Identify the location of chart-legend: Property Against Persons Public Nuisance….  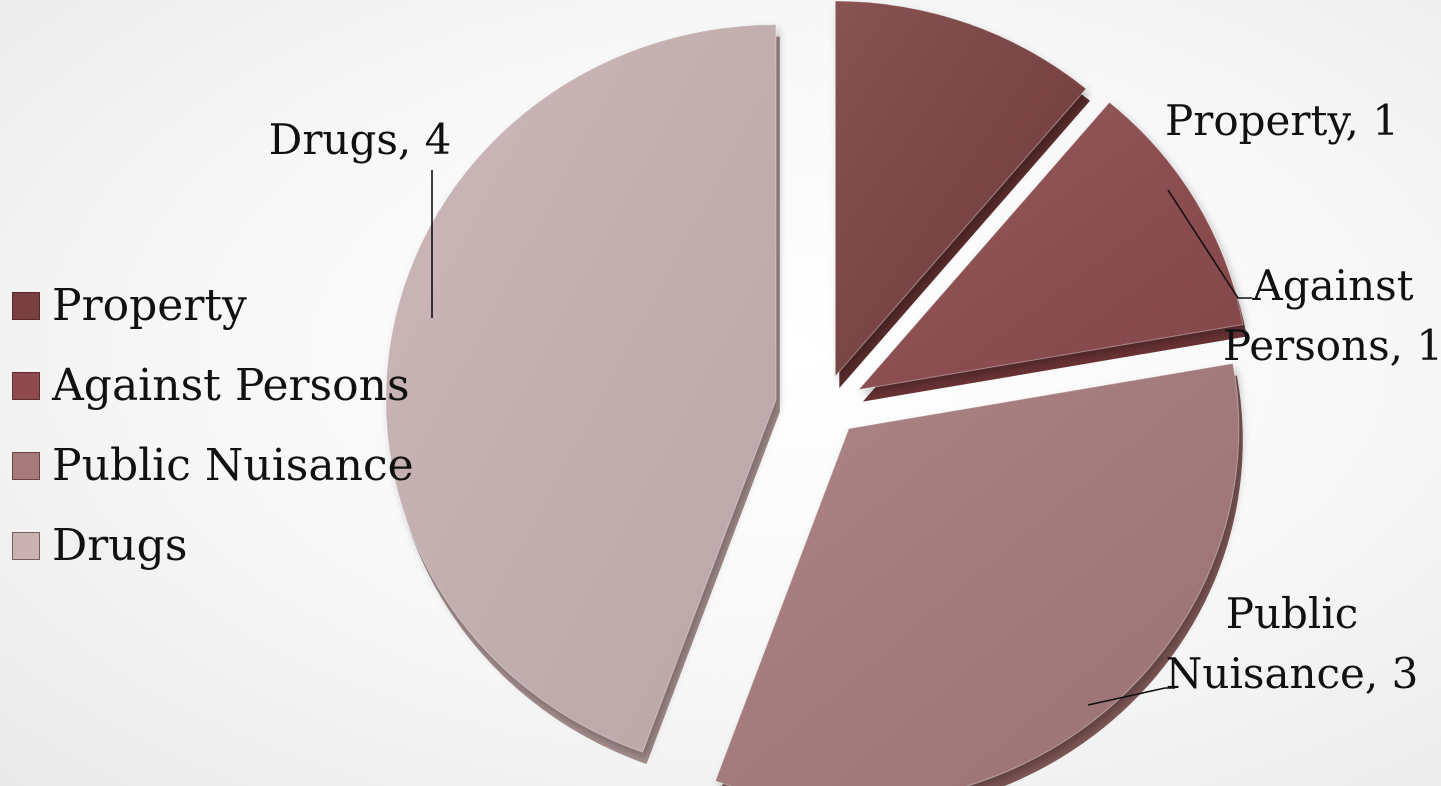
(222, 426).